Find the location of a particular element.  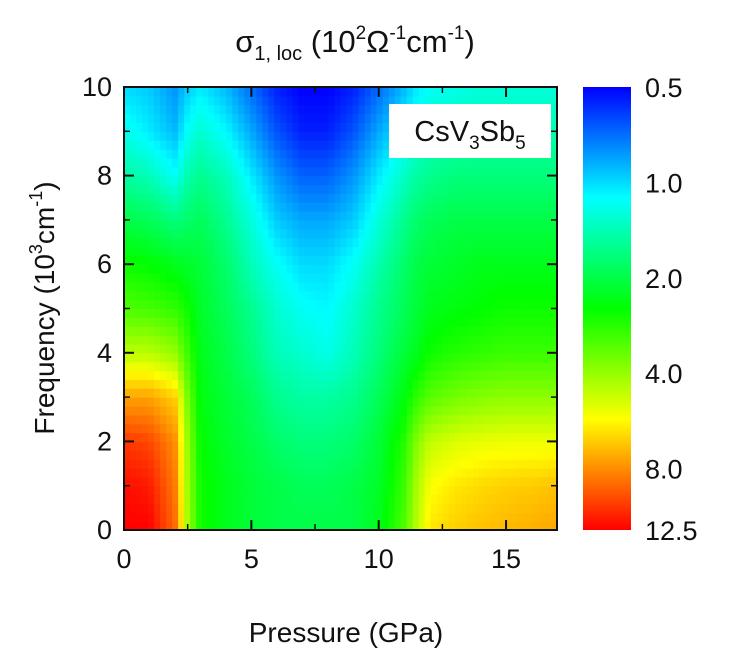

x-tick-label: 10 is located at coordinates (379, 559).